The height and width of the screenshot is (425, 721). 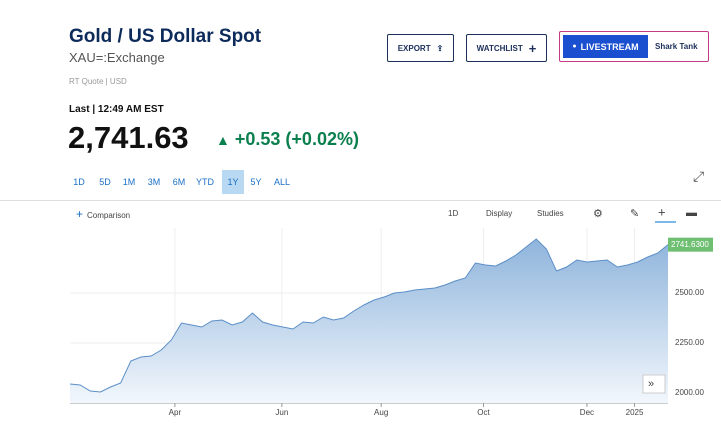 What do you see at coordinates (635, 412) in the screenshot?
I see `x-tick-label: 2025` at bounding box center [635, 412].